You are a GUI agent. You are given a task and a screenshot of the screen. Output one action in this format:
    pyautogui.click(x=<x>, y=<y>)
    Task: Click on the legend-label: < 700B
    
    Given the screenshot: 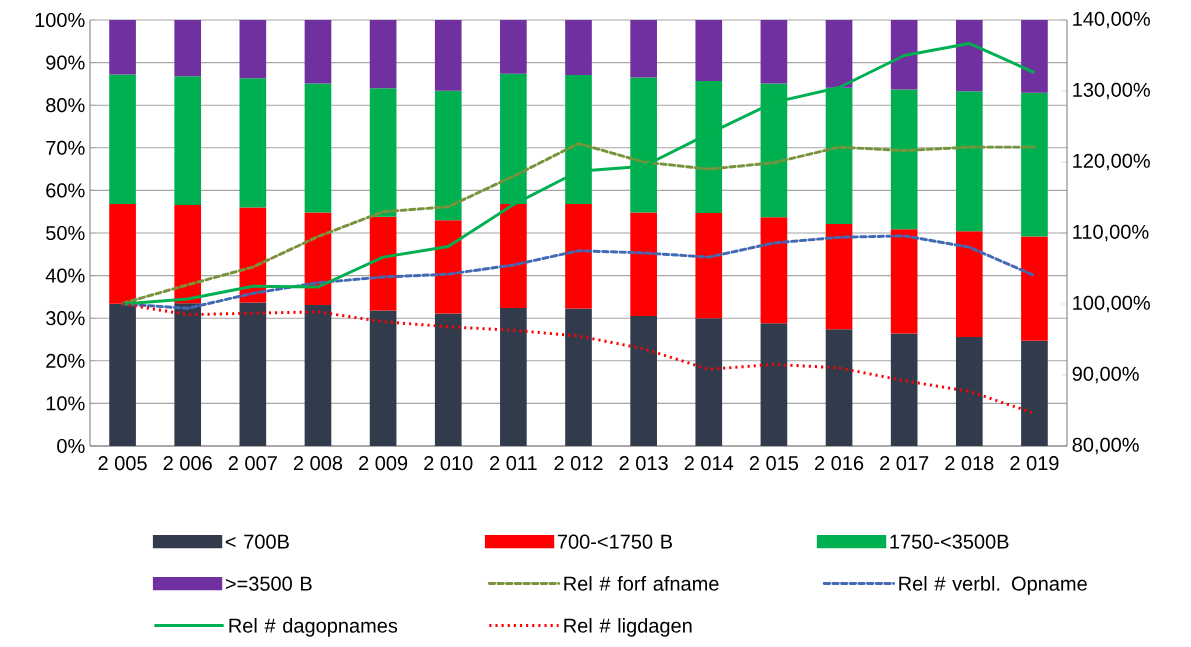 What is the action you would take?
    pyautogui.click(x=257, y=541)
    